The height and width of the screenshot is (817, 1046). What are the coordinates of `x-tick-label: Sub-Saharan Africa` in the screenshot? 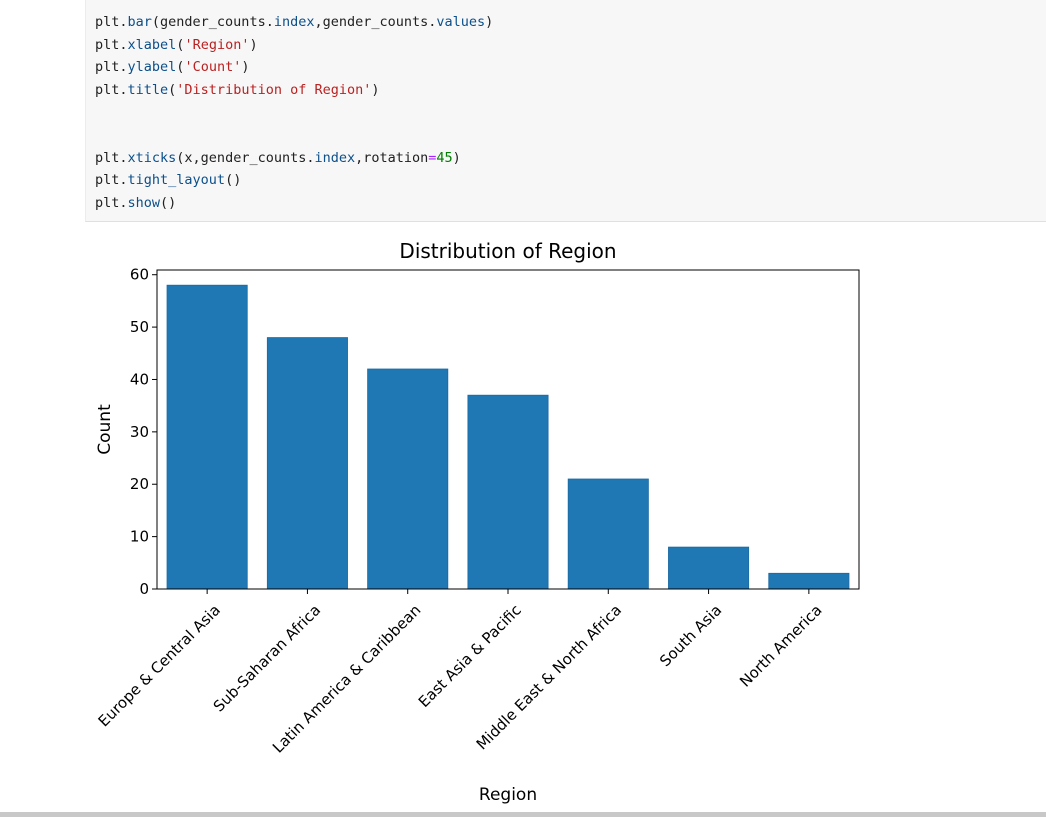 It's located at (267, 658).